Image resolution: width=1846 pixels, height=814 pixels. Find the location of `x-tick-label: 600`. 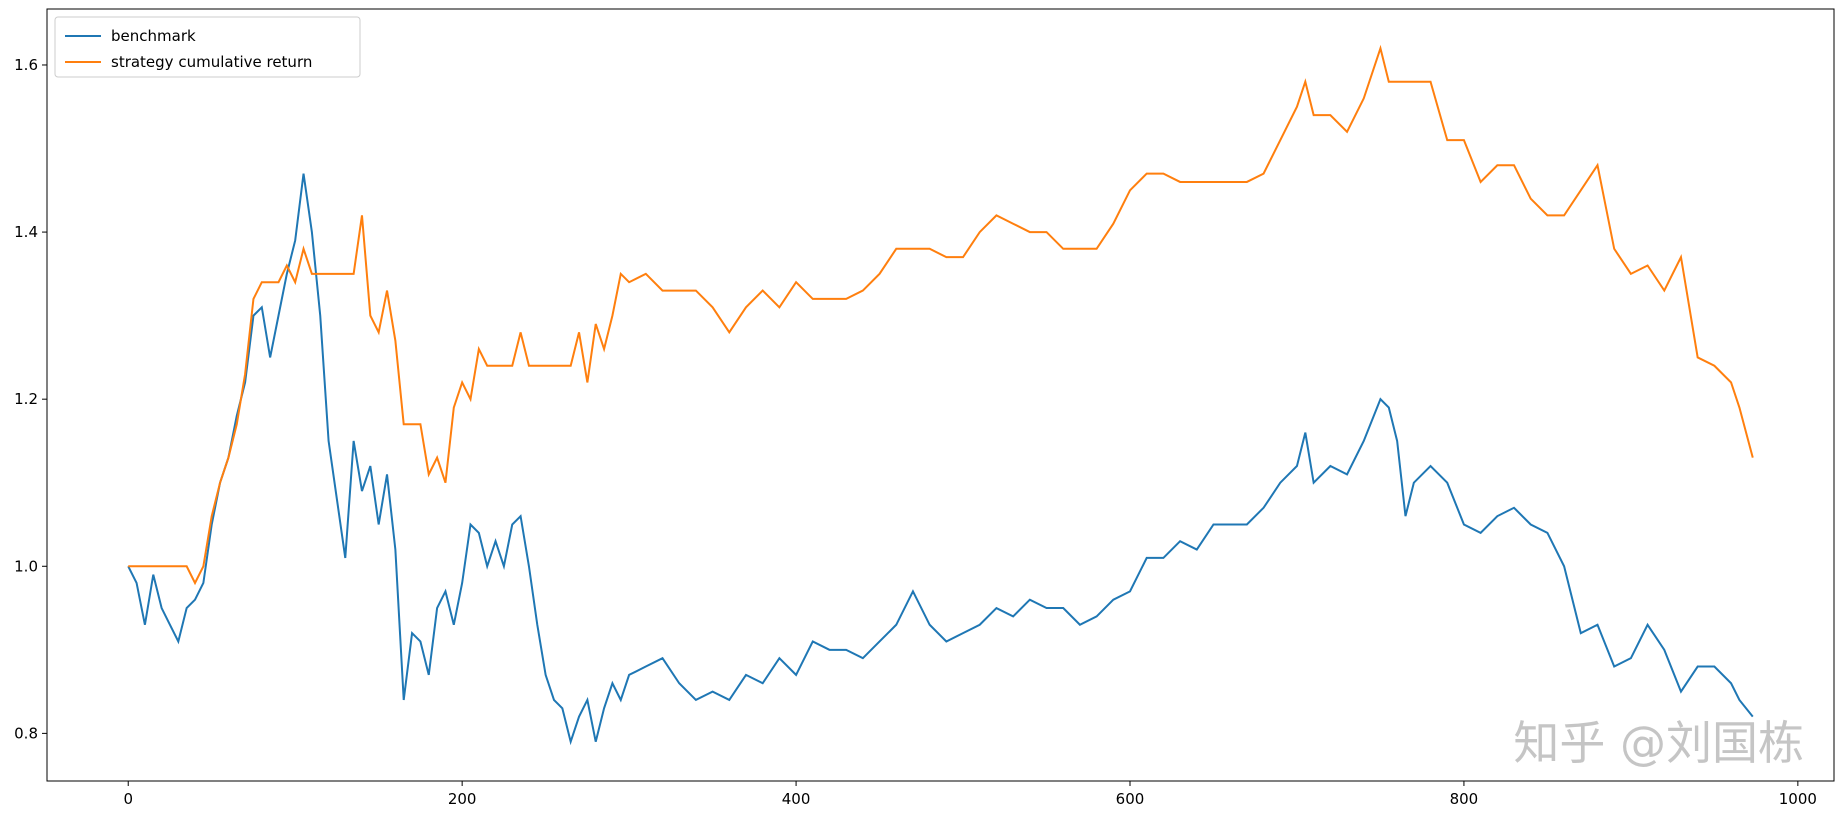

x-tick-label: 600 is located at coordinates (1130, 799).